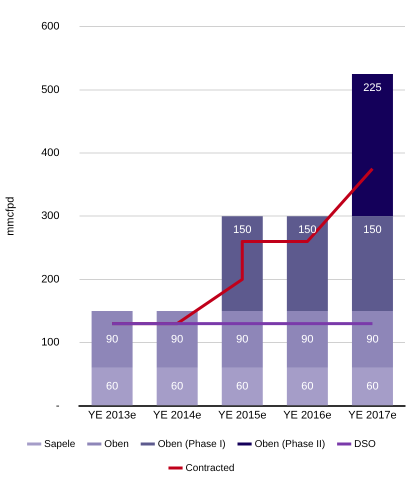 This screenshot has height=483, width=409. Describe the element at coordinates (307, 415) in the screenshot. I see `x-tick-label: YE 2016e` at that location.